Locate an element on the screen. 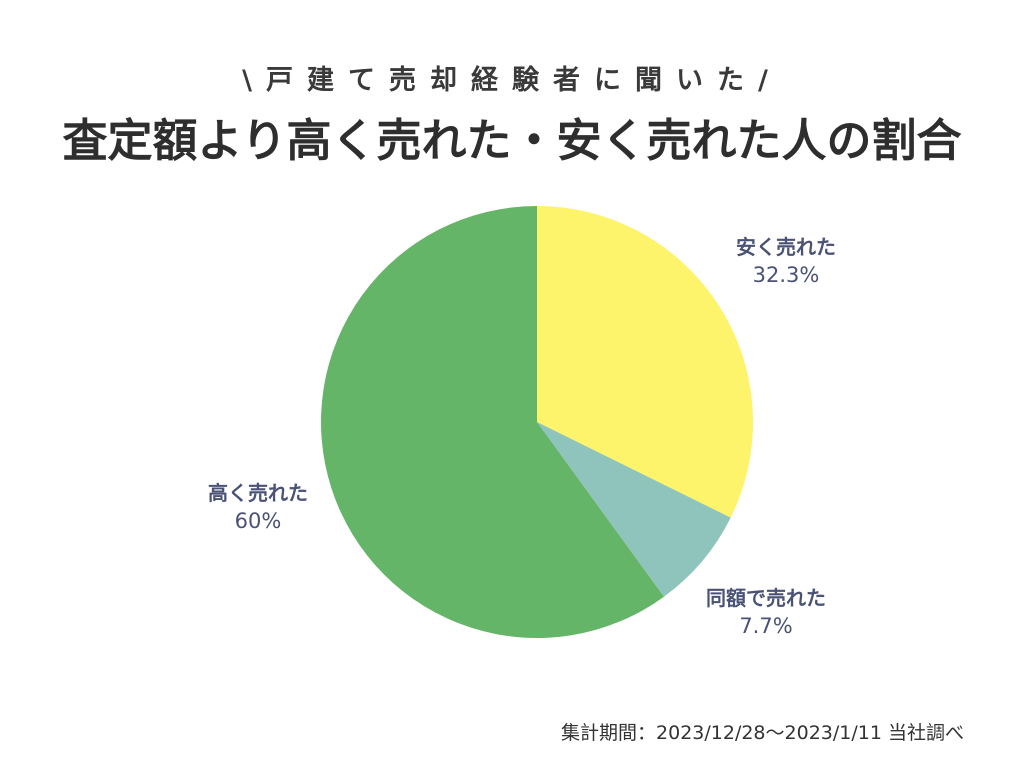  chart-subtitle: \戸建て売却経験者に聞いた/ is located at coordinates (512, 80).